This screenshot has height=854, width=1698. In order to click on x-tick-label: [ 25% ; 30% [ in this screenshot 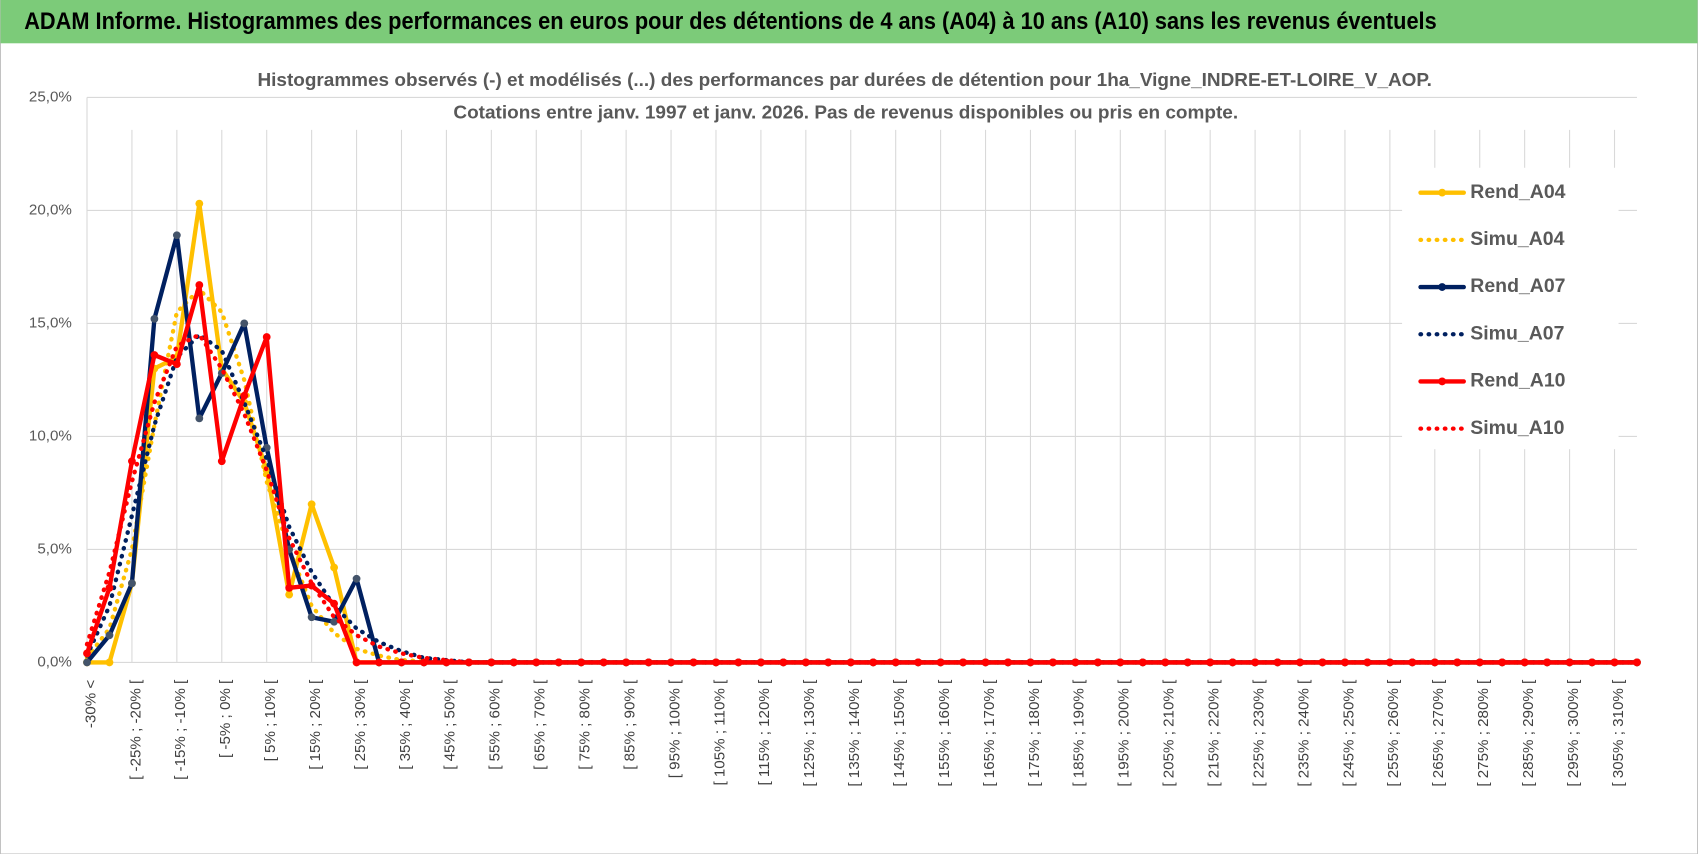, I will do `click(360, 724)`.